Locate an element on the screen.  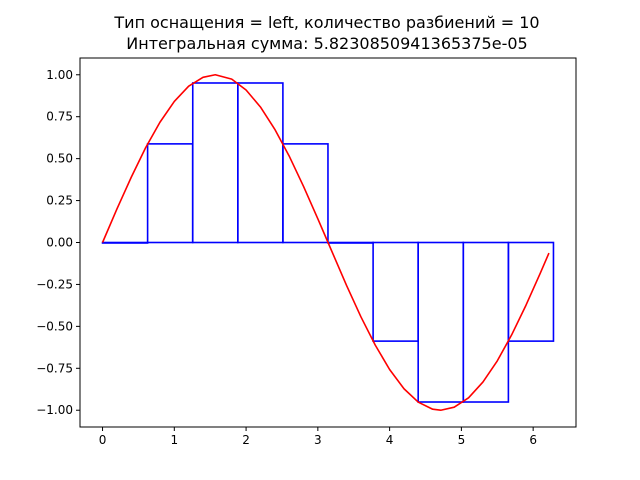
y-tick-label-0: 1.00 is located at coordinates (59, 75).